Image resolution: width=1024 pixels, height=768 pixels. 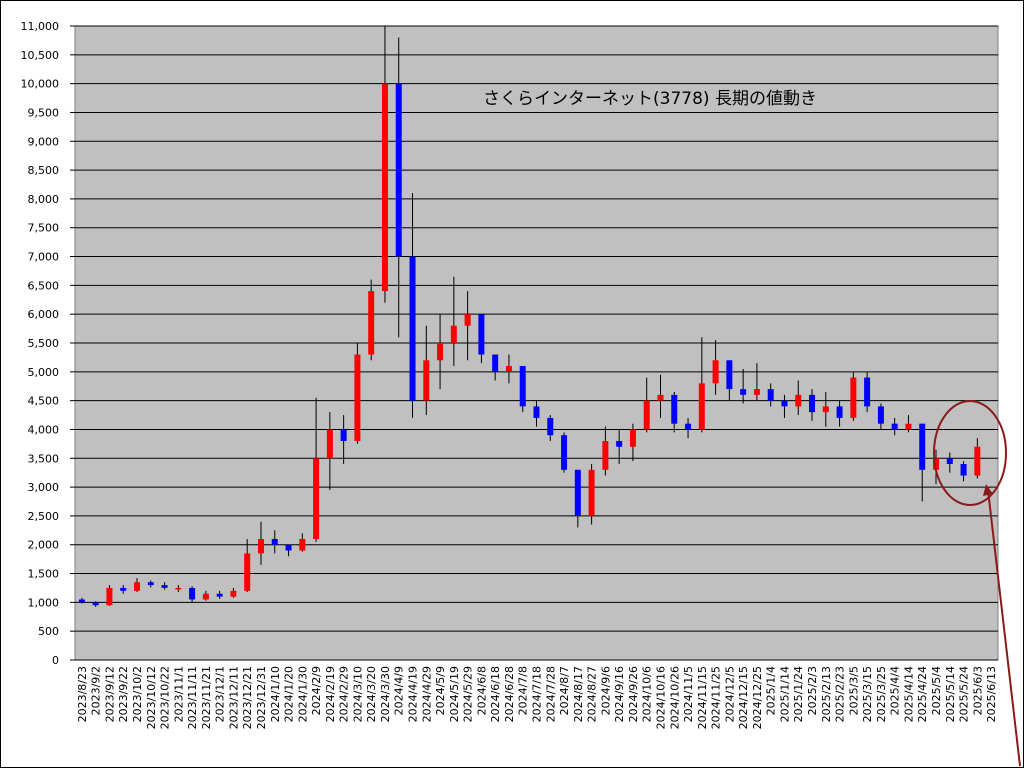 I want to click on x-tick-label: 2025/4/24, so click(x=922, y=694).